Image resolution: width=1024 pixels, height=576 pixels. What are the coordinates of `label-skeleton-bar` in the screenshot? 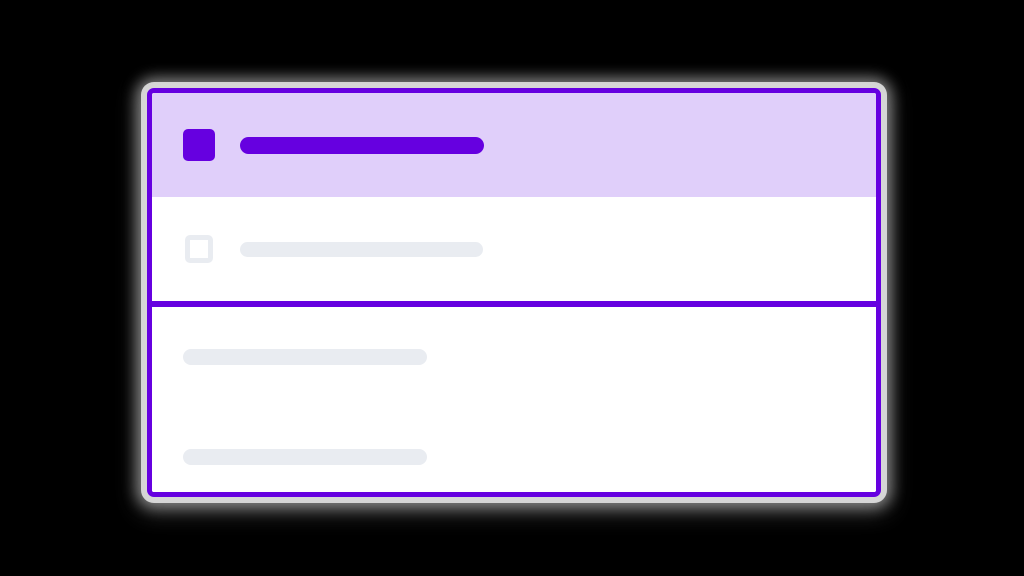 It's located at (361, 249).